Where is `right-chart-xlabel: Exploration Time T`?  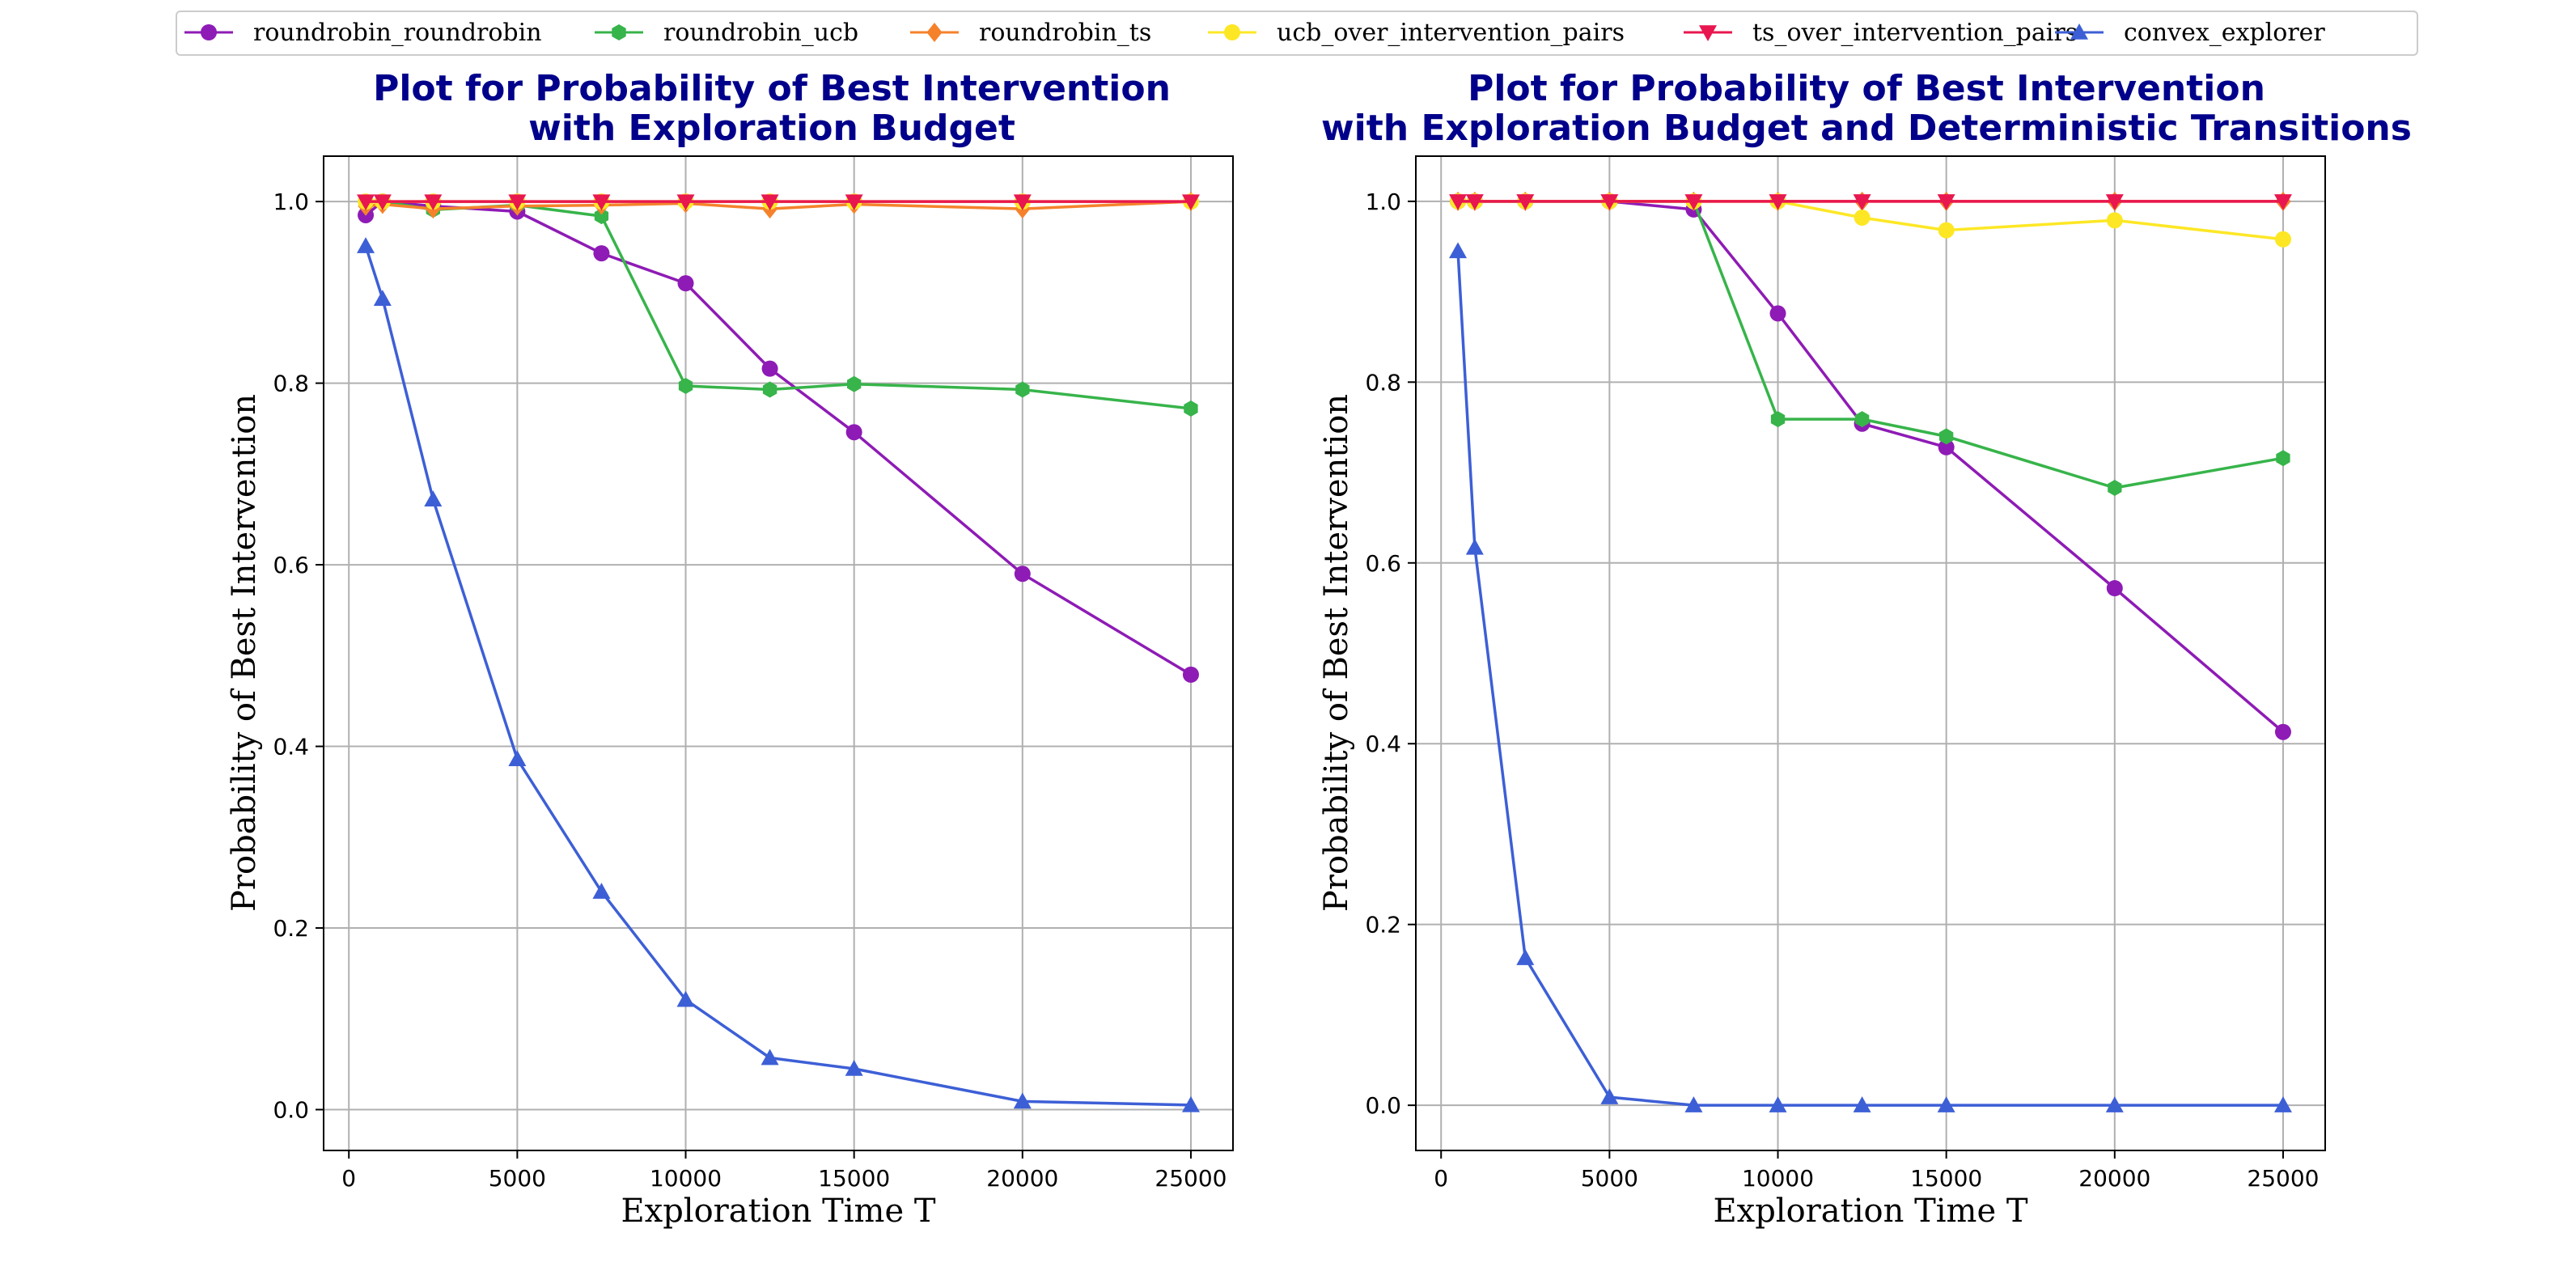 right-chart-xlabel: Exploration Time T is located at coordinates (1870, 1211).